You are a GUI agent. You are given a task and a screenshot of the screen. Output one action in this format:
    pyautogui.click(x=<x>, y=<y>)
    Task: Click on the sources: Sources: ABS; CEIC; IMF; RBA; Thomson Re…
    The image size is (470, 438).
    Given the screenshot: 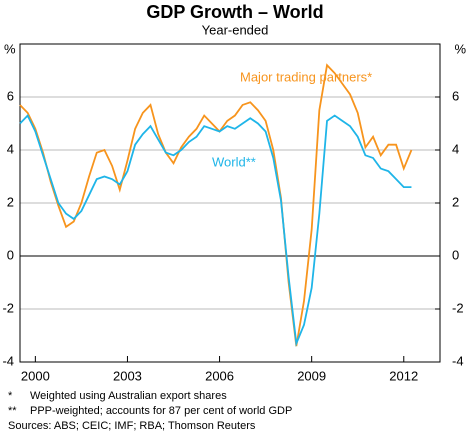 What is the action you would take?
    pyautogui.click(x=132, y=426)
    